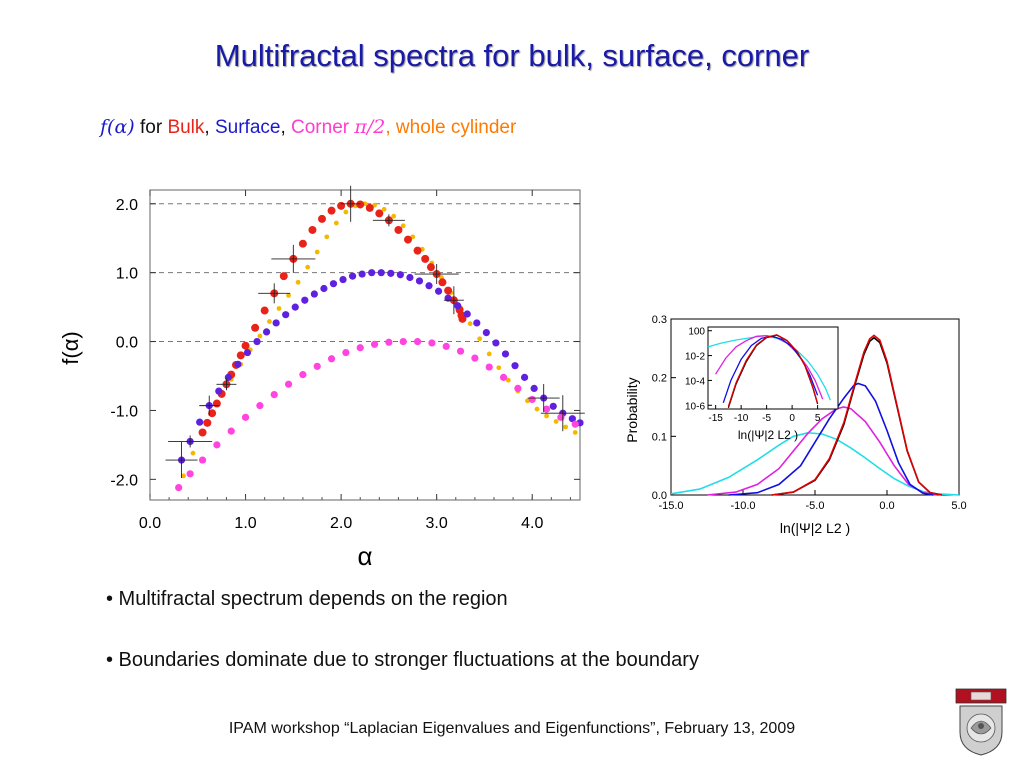  I want to click on prob-x-tick-label: 0.0, so click(886, 506).